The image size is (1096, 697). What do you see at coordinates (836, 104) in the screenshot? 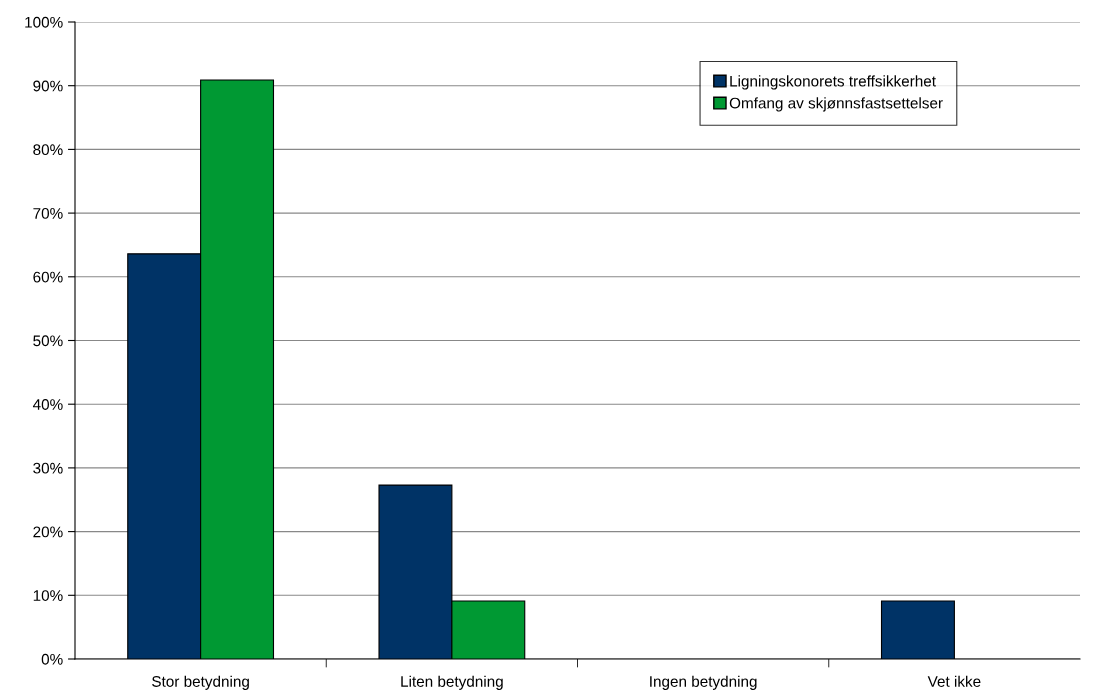
I see `legend-label: Omfang av skjønnsfastsettelser` at bounding box center [836, 104].